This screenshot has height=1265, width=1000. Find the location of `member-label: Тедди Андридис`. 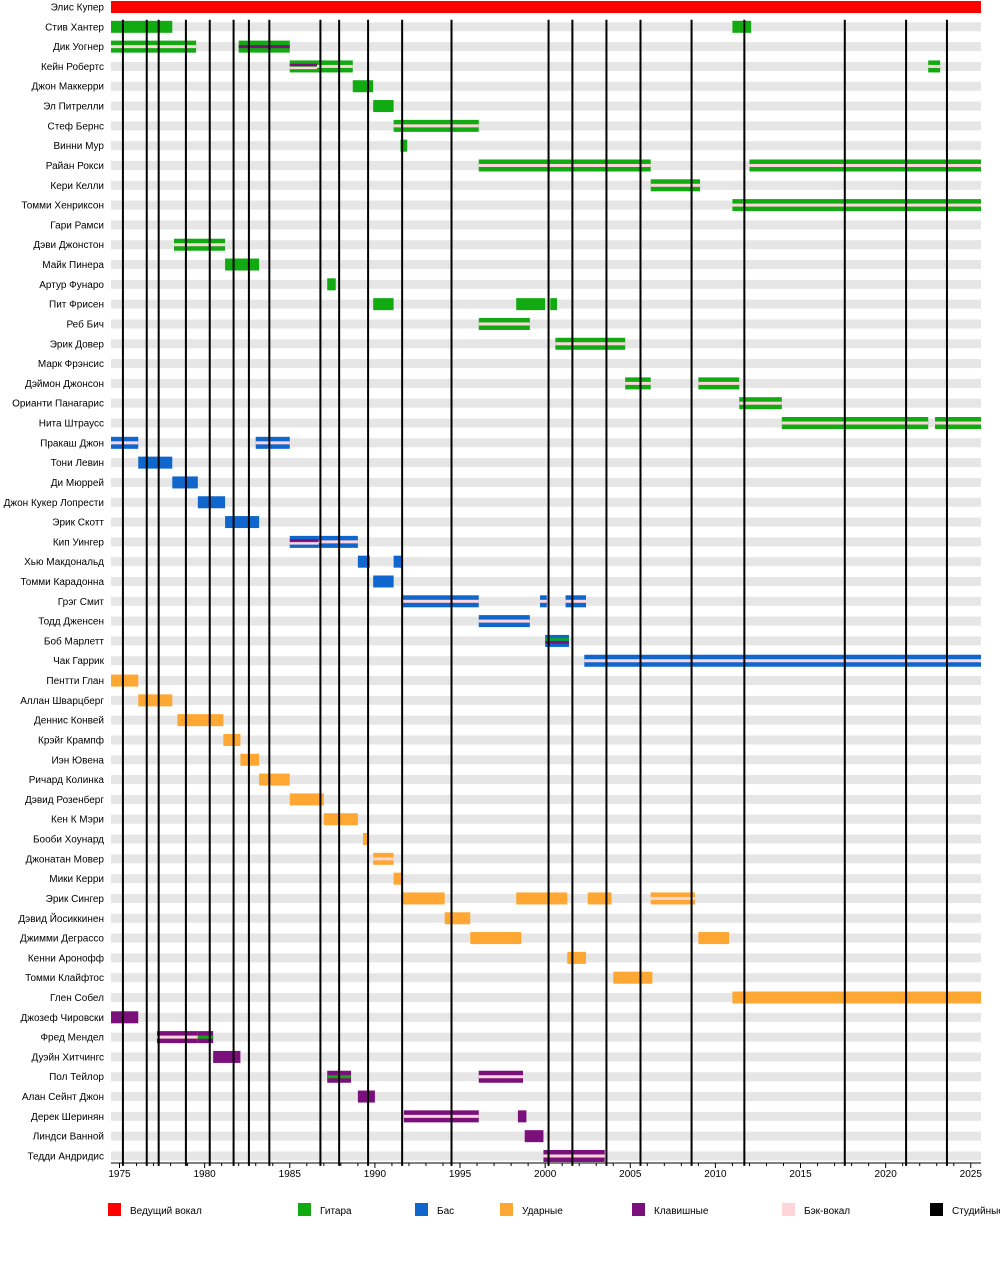

member-label: Тедди Андридис is located at coordinates (65, 1156).